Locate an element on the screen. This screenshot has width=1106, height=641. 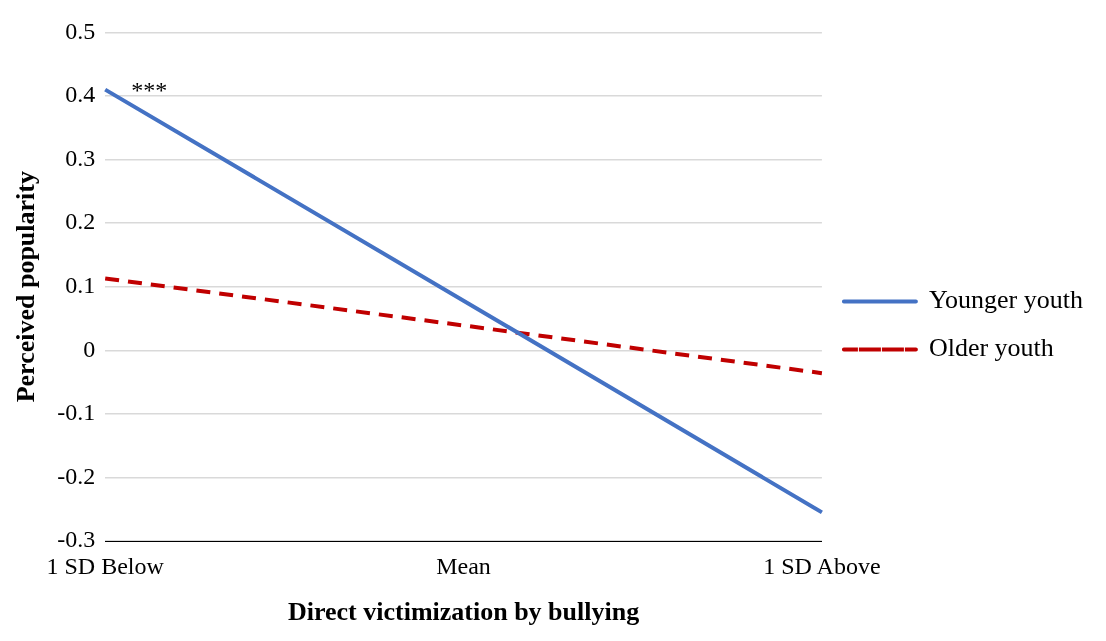
x-tick-label: 1 SD Below is located at coordinates (105, 565).